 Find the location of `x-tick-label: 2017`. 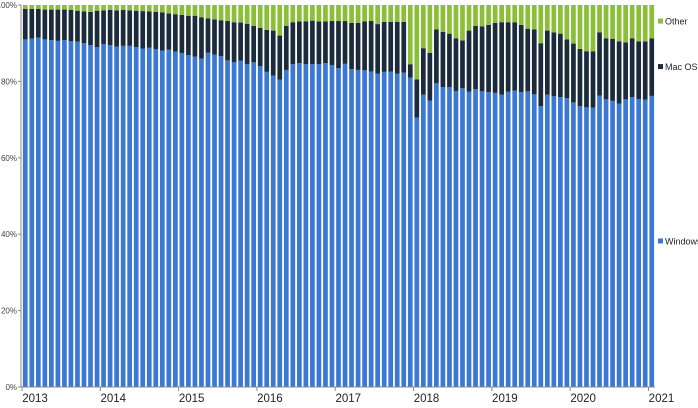

x-tick-label: 2017 is located at coordinates (348, 399).